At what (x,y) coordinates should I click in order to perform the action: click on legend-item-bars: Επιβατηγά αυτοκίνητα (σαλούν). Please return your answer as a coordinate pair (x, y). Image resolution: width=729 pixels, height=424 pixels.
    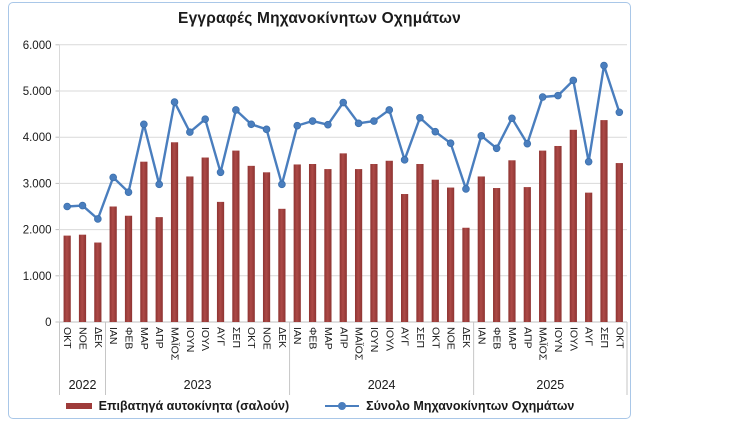
    Looking at the image, I should click on (177, 406).